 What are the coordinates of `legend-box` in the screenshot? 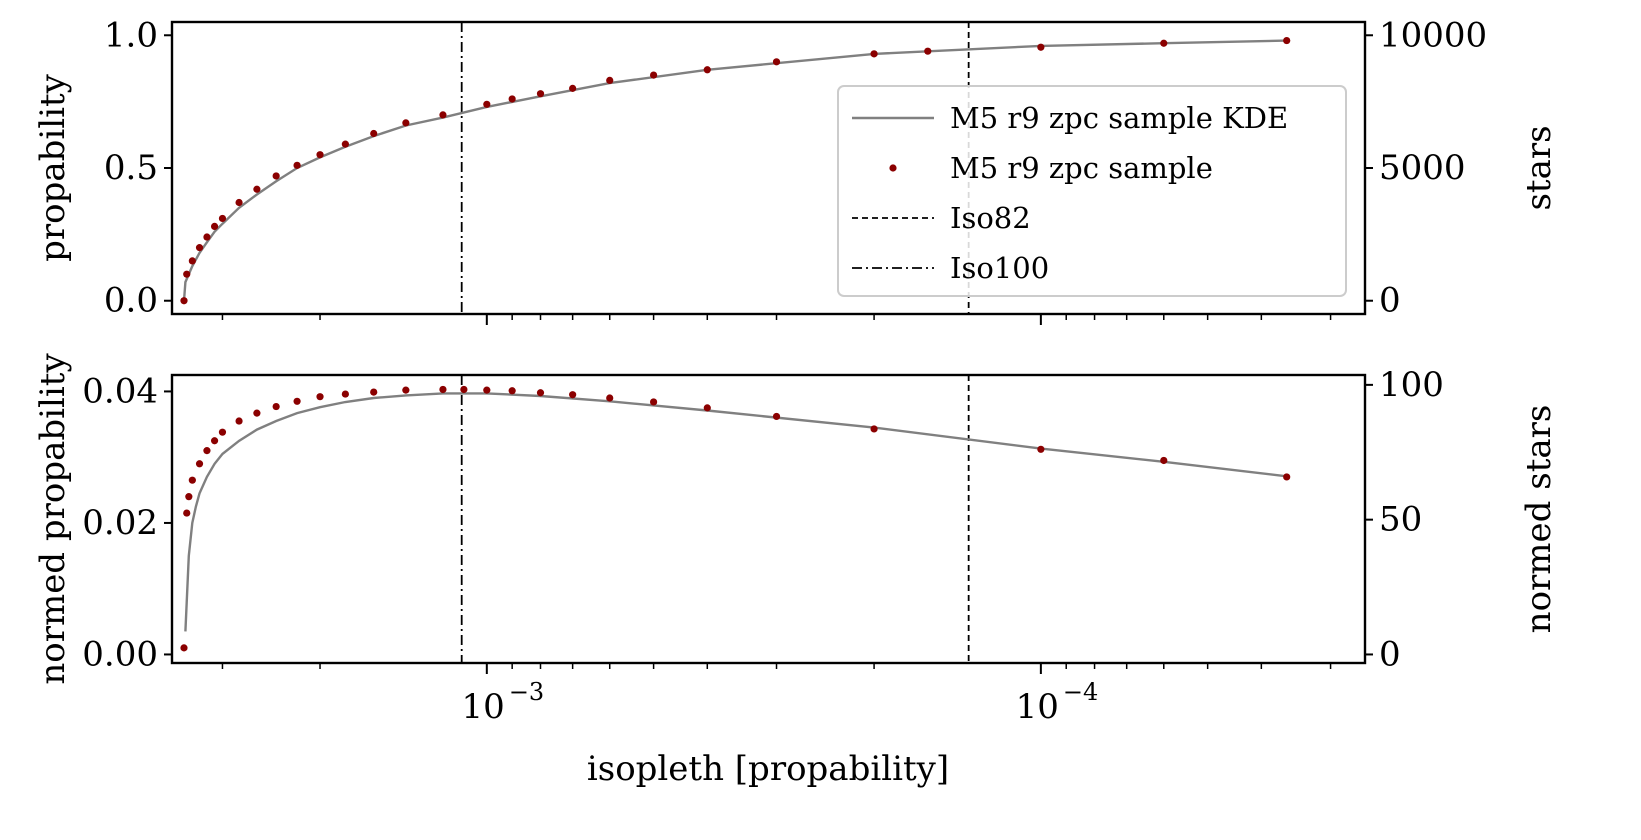 It's located at (1092, 191).